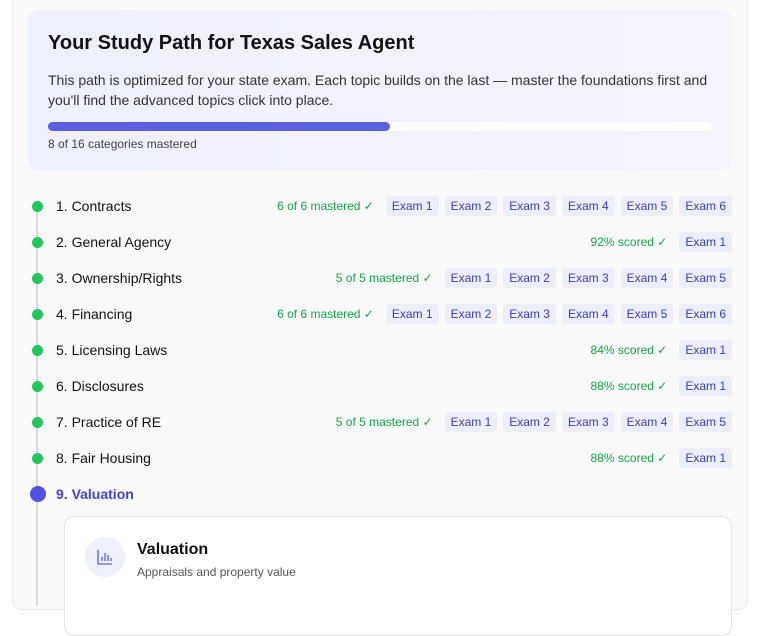 The width and height of the screenshot is (765, 636). What do you see at coordinates (231, 43) in the screenshot?
I see `page-title: Your Study Path for Texas Sales Agent` at bounding box center [231, 43].